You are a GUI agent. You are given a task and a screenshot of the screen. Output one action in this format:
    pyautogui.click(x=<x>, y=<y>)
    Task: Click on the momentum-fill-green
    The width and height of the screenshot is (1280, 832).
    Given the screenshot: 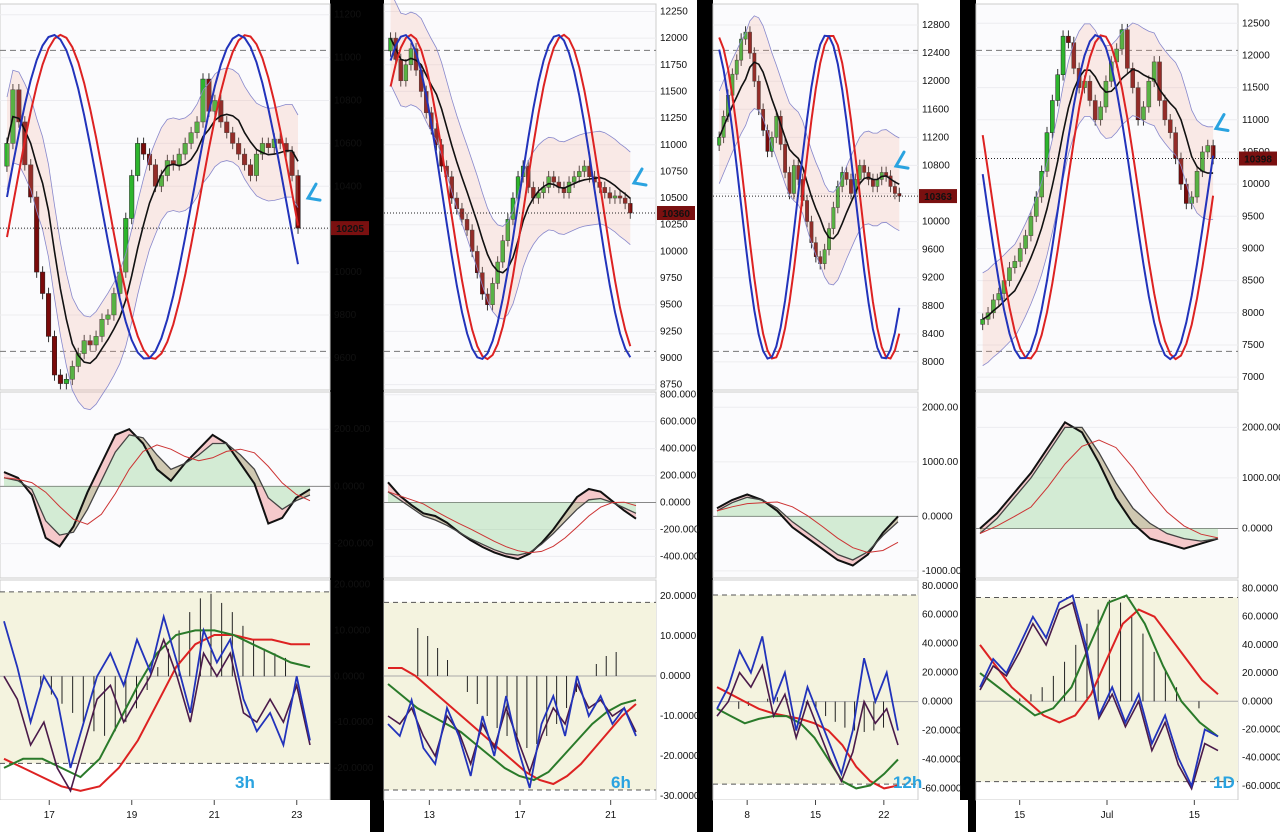 What is the action you would take?
    pyautogui.click(x=1099, y=484)
    